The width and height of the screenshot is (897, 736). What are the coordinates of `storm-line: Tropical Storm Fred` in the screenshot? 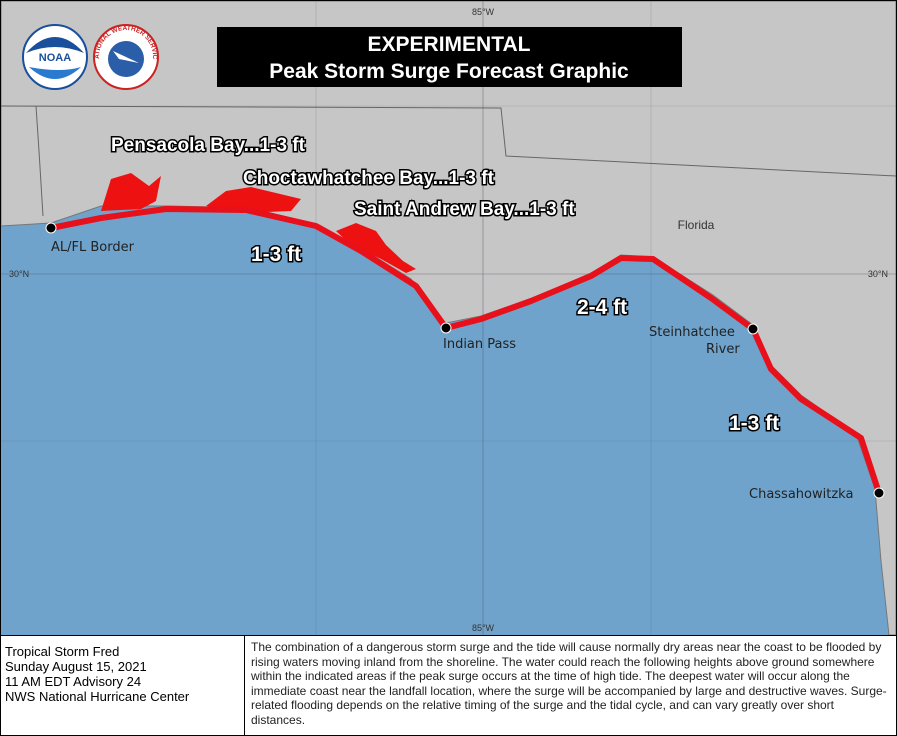 It's located at (62, 651).